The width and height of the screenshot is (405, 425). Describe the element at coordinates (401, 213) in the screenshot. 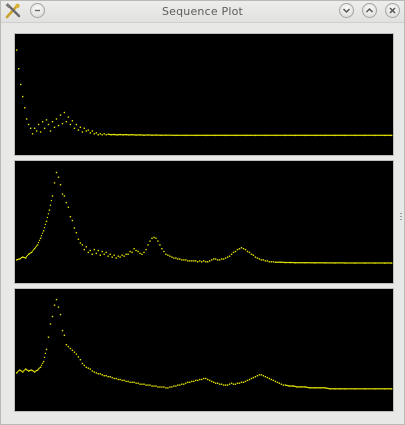

I see `resize-grip` at that location.